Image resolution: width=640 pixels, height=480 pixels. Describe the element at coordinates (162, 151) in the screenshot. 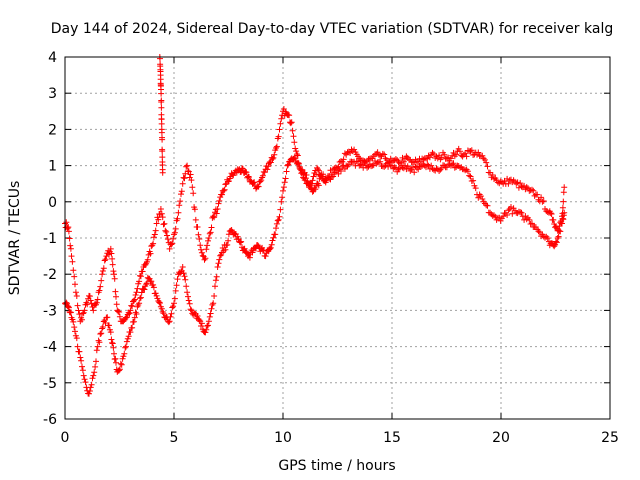

I see `data-point-spike-near-4-4-h` at that location.